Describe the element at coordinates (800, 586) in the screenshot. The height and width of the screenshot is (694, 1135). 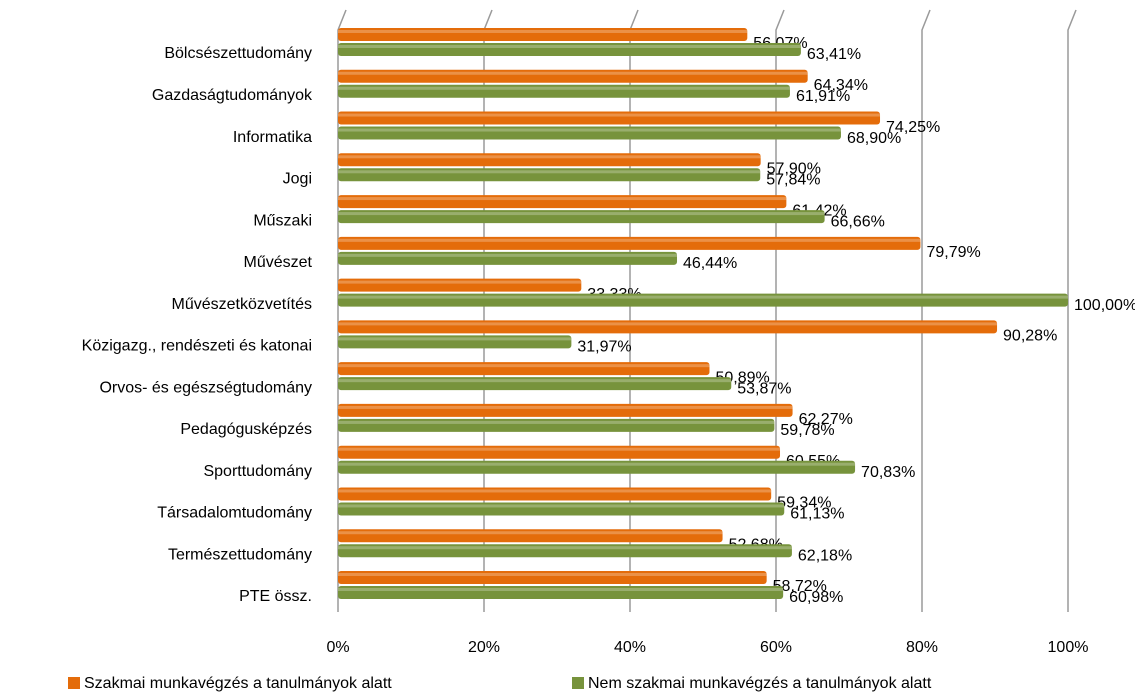
I see `data-label: 58,72%` at that location.